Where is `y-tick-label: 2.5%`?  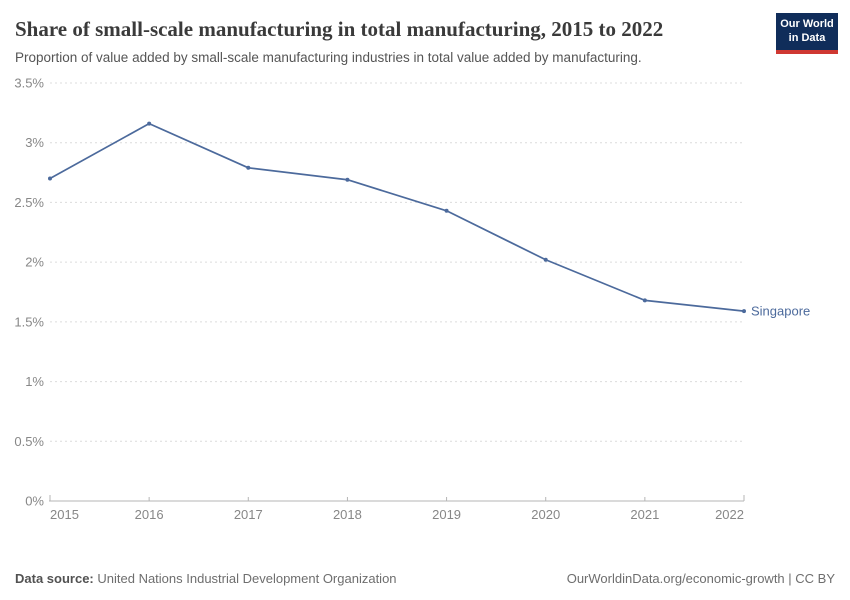 y-tick-label: 2.5% is located at coordinates (29, 202).